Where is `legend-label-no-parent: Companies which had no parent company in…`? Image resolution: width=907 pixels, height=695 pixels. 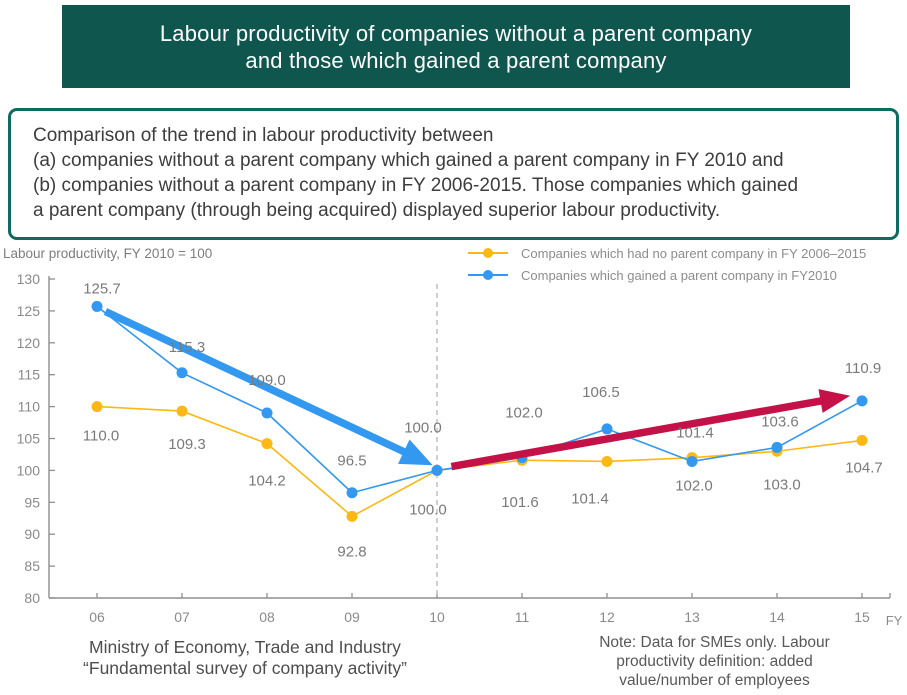 legend-label-no-parent: Companies which had no parent company in… is located at coordinates (694, 253).